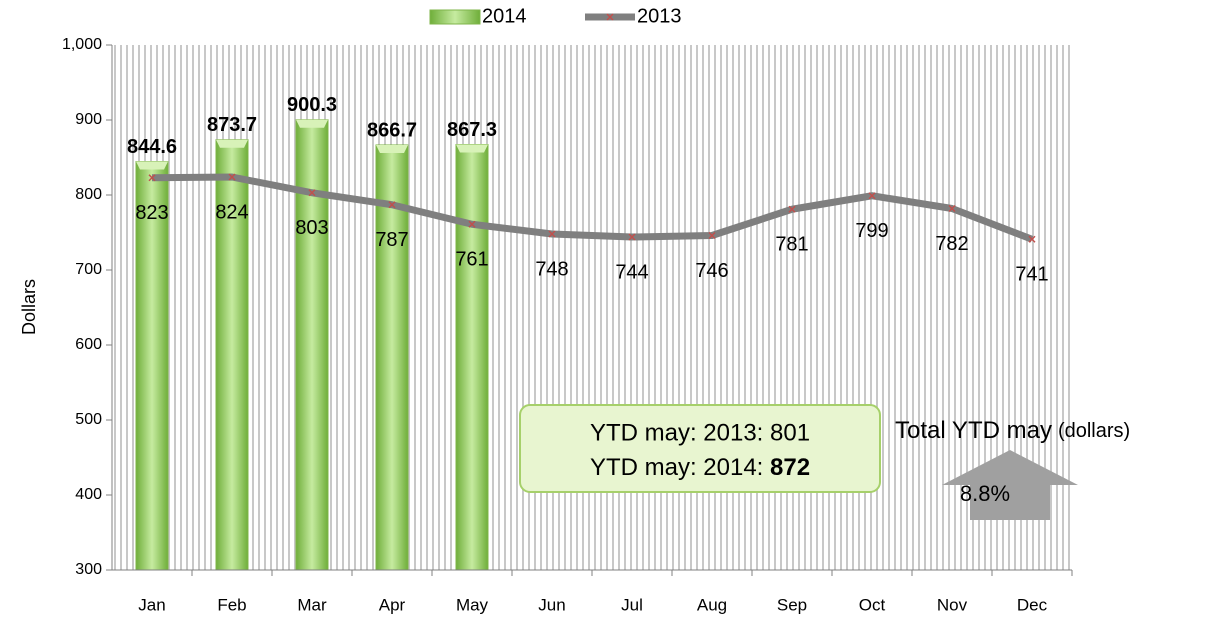 This screenshot has height=624, width=1229. Describe the element at coordinates (610, 17) in the screenshot. I see `legend-marker` at that location.